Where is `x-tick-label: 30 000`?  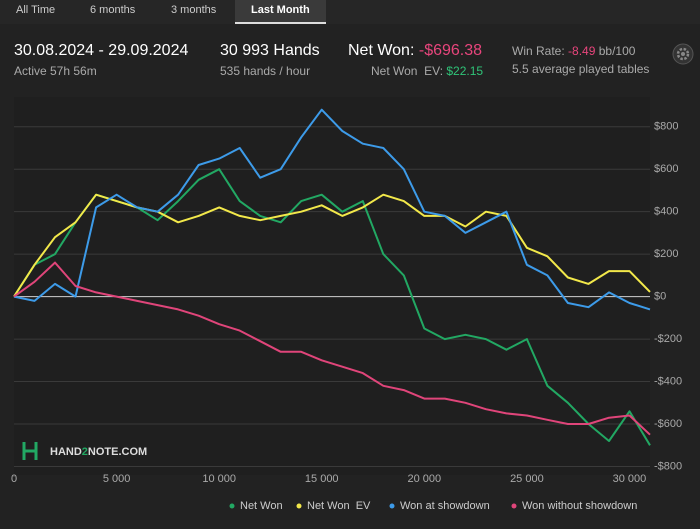
x-tick-label: 30 000 is located at coordinates (630, 479).